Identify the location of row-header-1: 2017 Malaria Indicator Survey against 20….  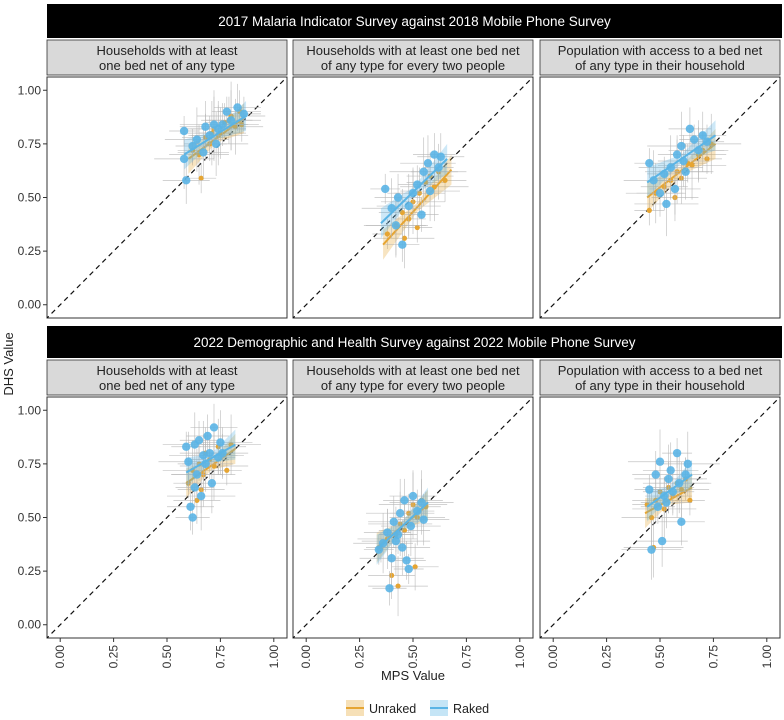
(414, 21).